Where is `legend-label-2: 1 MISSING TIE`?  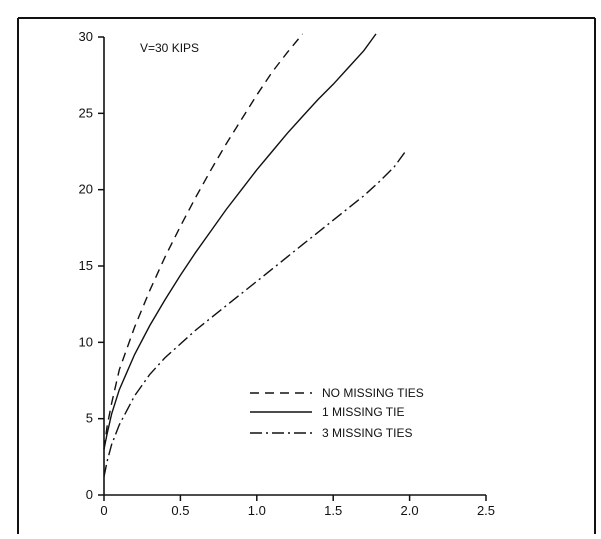 legend-label-2: 1 MISSING TIE is located at coordinates (363, 412).